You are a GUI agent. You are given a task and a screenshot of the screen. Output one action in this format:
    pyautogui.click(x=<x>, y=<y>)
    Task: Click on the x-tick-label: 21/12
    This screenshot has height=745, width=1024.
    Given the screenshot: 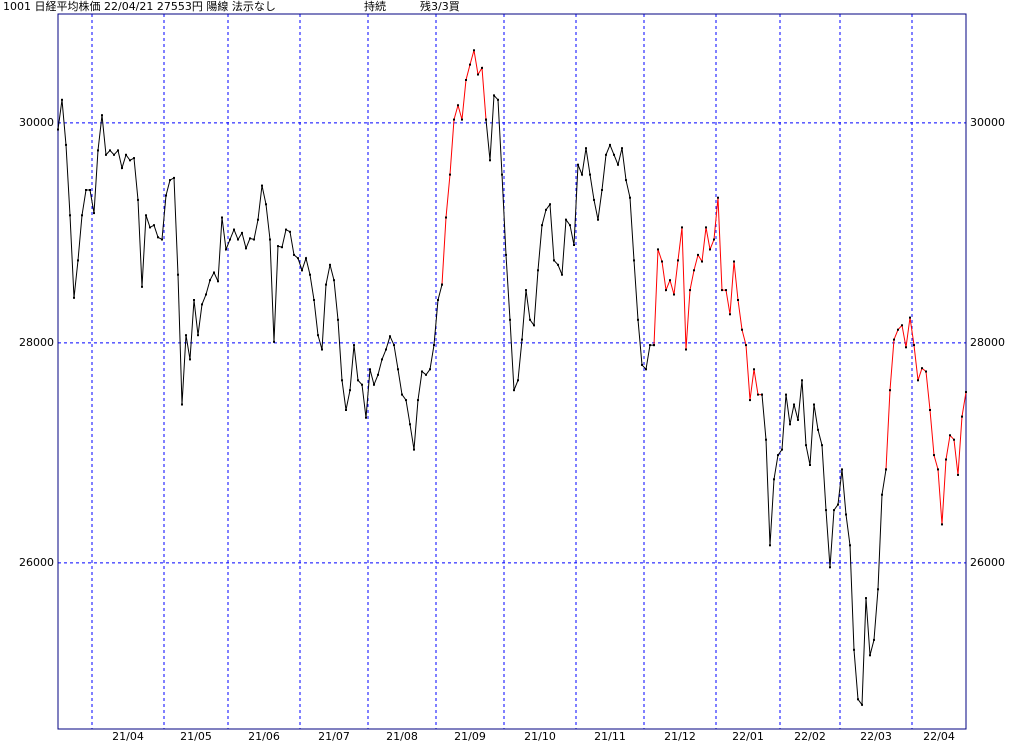 What is the action you would take?
    pyautogui.click(x=680, y=736)
    